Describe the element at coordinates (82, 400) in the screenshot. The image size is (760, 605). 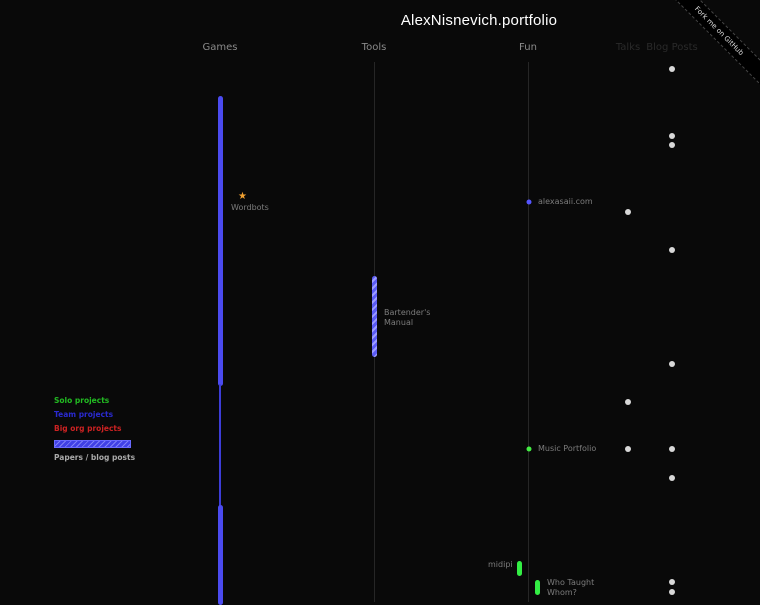
I see `legend-solo: Solo projects` at that location.